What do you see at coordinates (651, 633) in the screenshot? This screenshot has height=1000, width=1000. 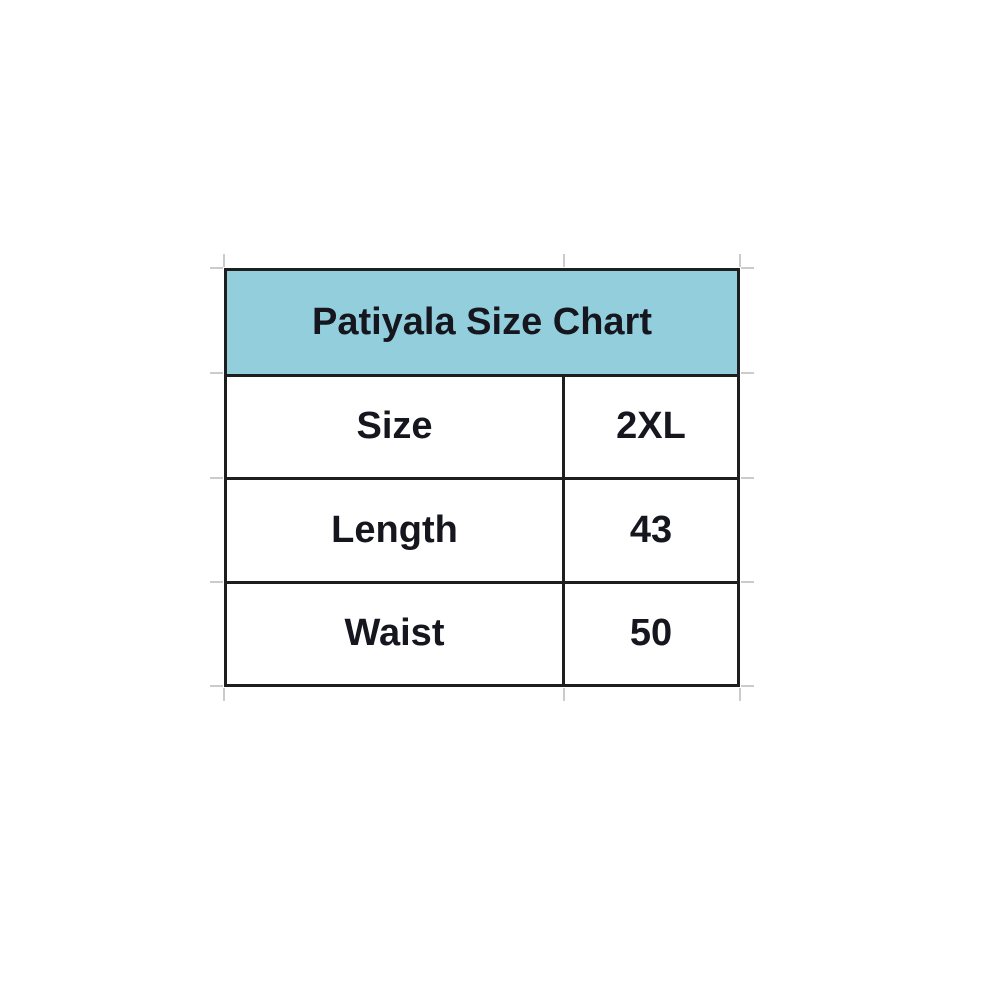 I see `row-value: 50` at bounding box center [651, 633].